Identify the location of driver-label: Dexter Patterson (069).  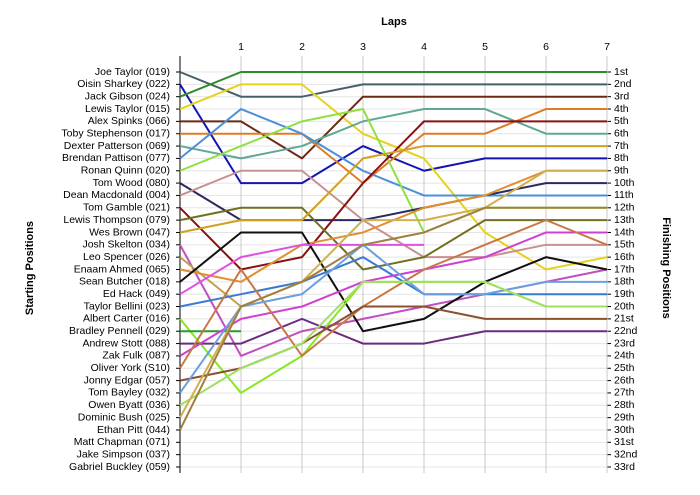
(117, 146).